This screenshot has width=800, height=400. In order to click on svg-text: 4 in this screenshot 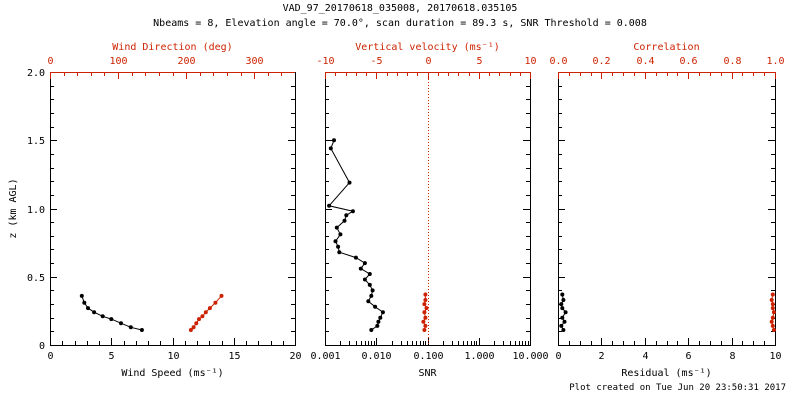, I will do `click(645, 356)`.